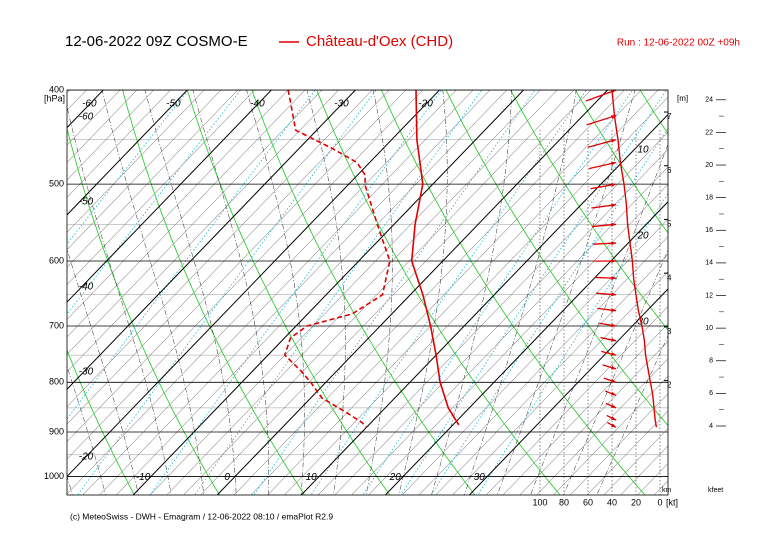 The height and width of the screenshot is (541, 766). Describe the element at coordinates (711, 361) in the screenshot. I see `kfeet-tick-label: 8` at that location.